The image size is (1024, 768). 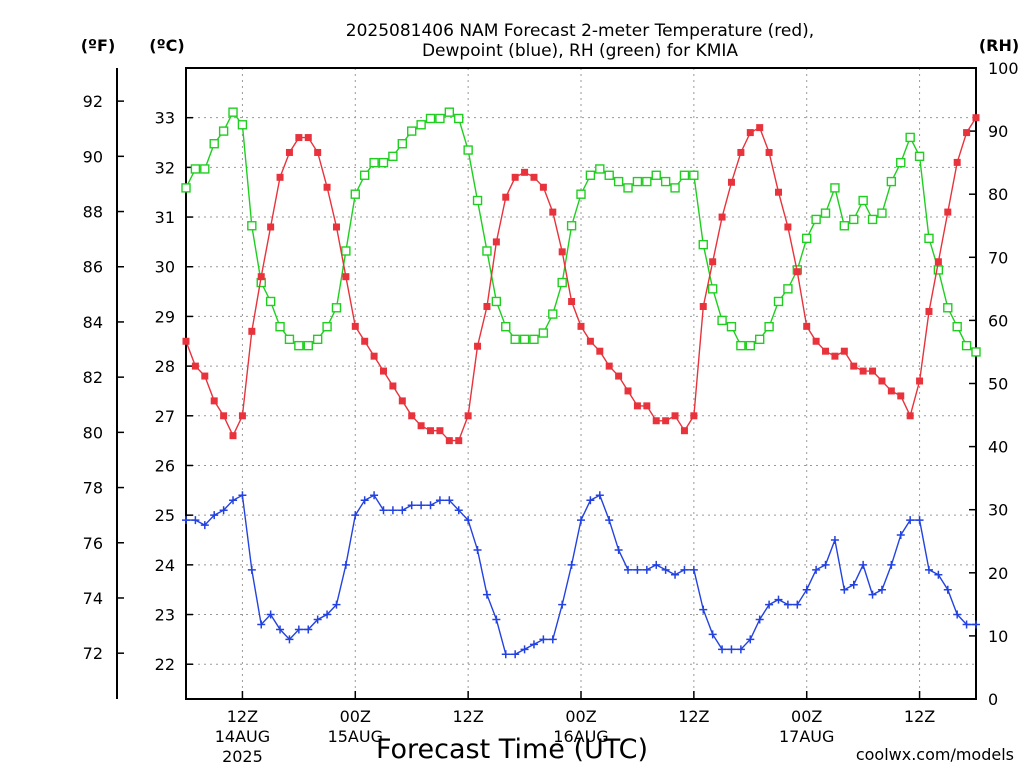 I want to click on fahrenheit-tick-label: 84, so click(x=93, y=322).